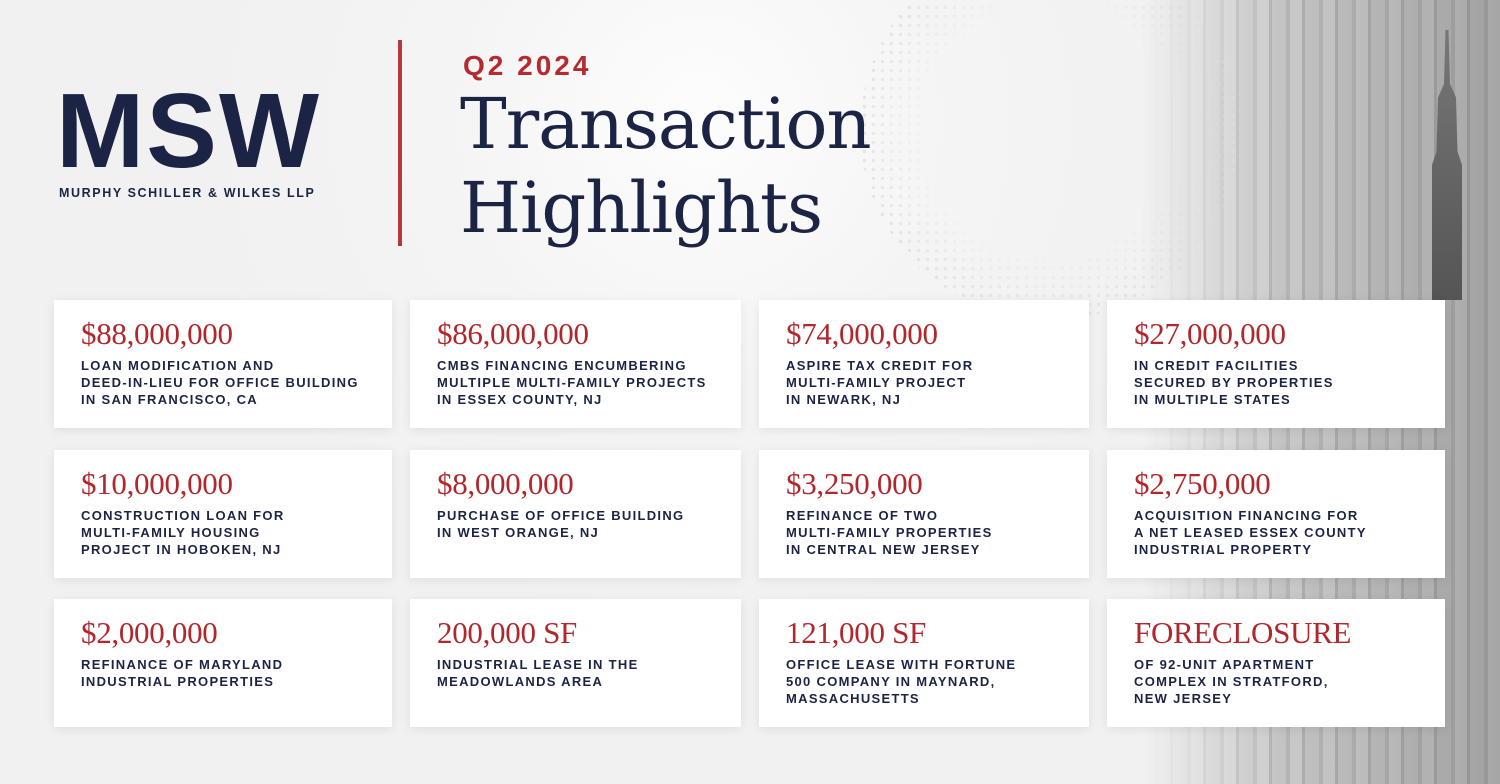 The height and width of the screenshot is (784, 1500). I want to click on period-label: Q2 2024, so click(527, 65).